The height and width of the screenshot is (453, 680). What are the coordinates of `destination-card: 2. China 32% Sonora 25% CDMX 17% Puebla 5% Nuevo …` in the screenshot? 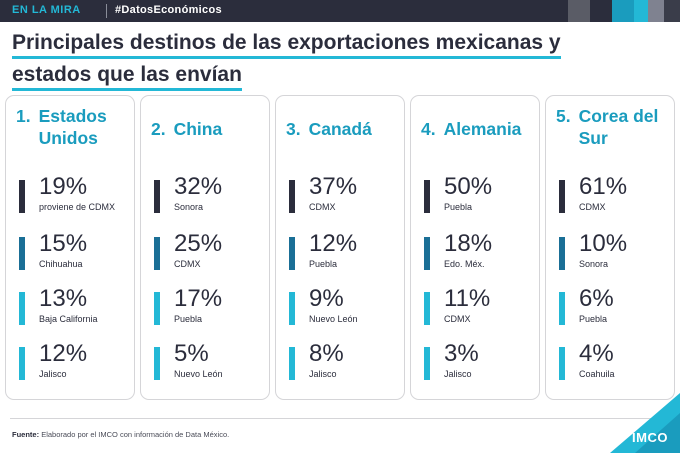 It's located at (205, 247).